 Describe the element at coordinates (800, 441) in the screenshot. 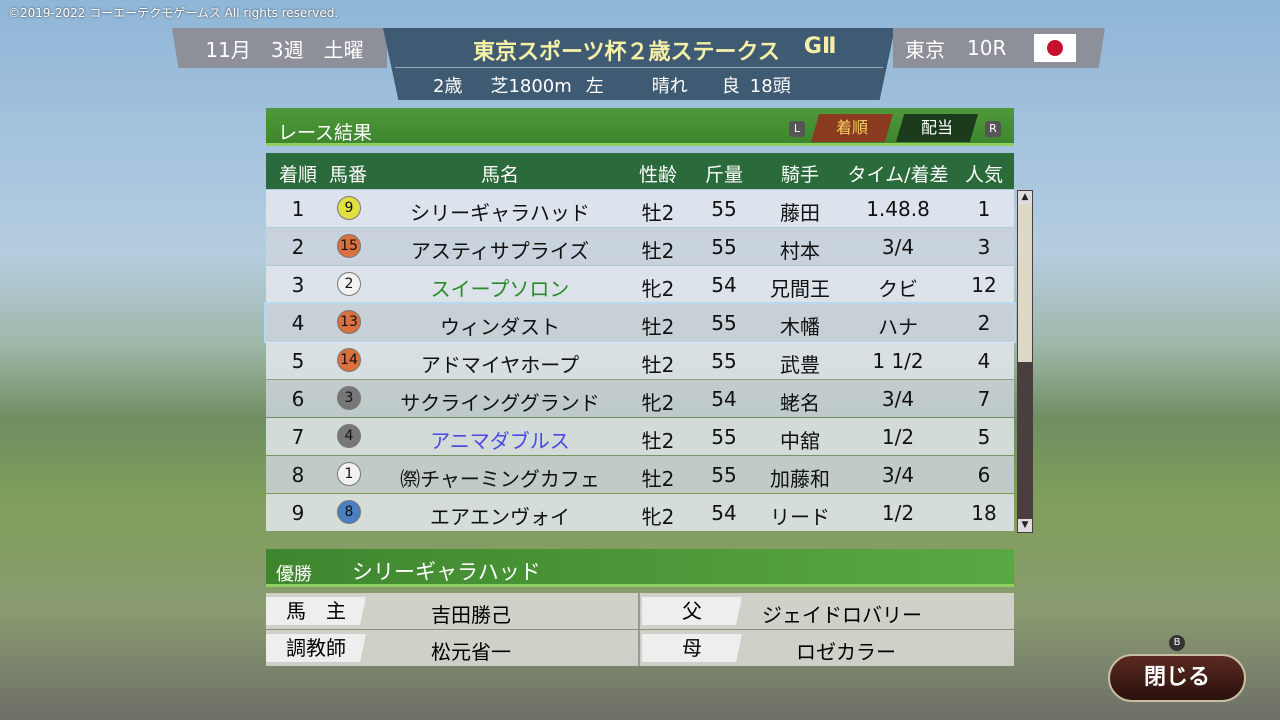

I see `jockey: 中舘` at that location.